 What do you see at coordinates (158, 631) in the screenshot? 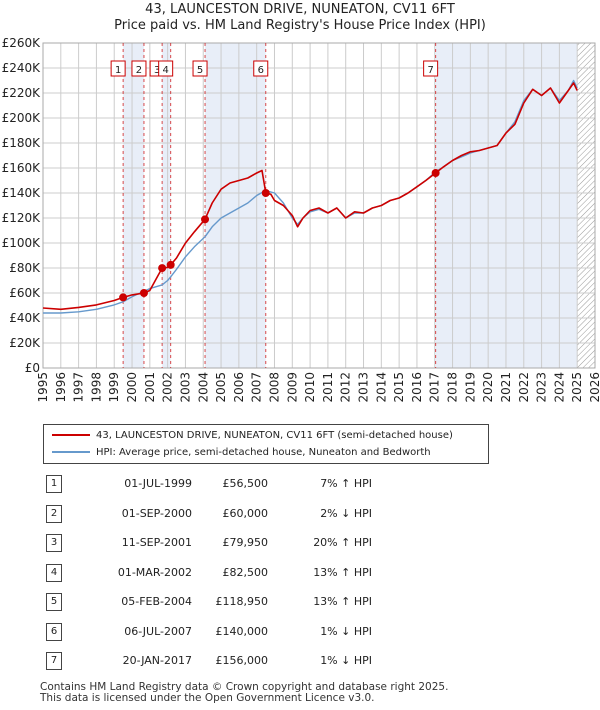
I see `transaction-date: 06-JUL-2007` at bounding box center [158, 631].